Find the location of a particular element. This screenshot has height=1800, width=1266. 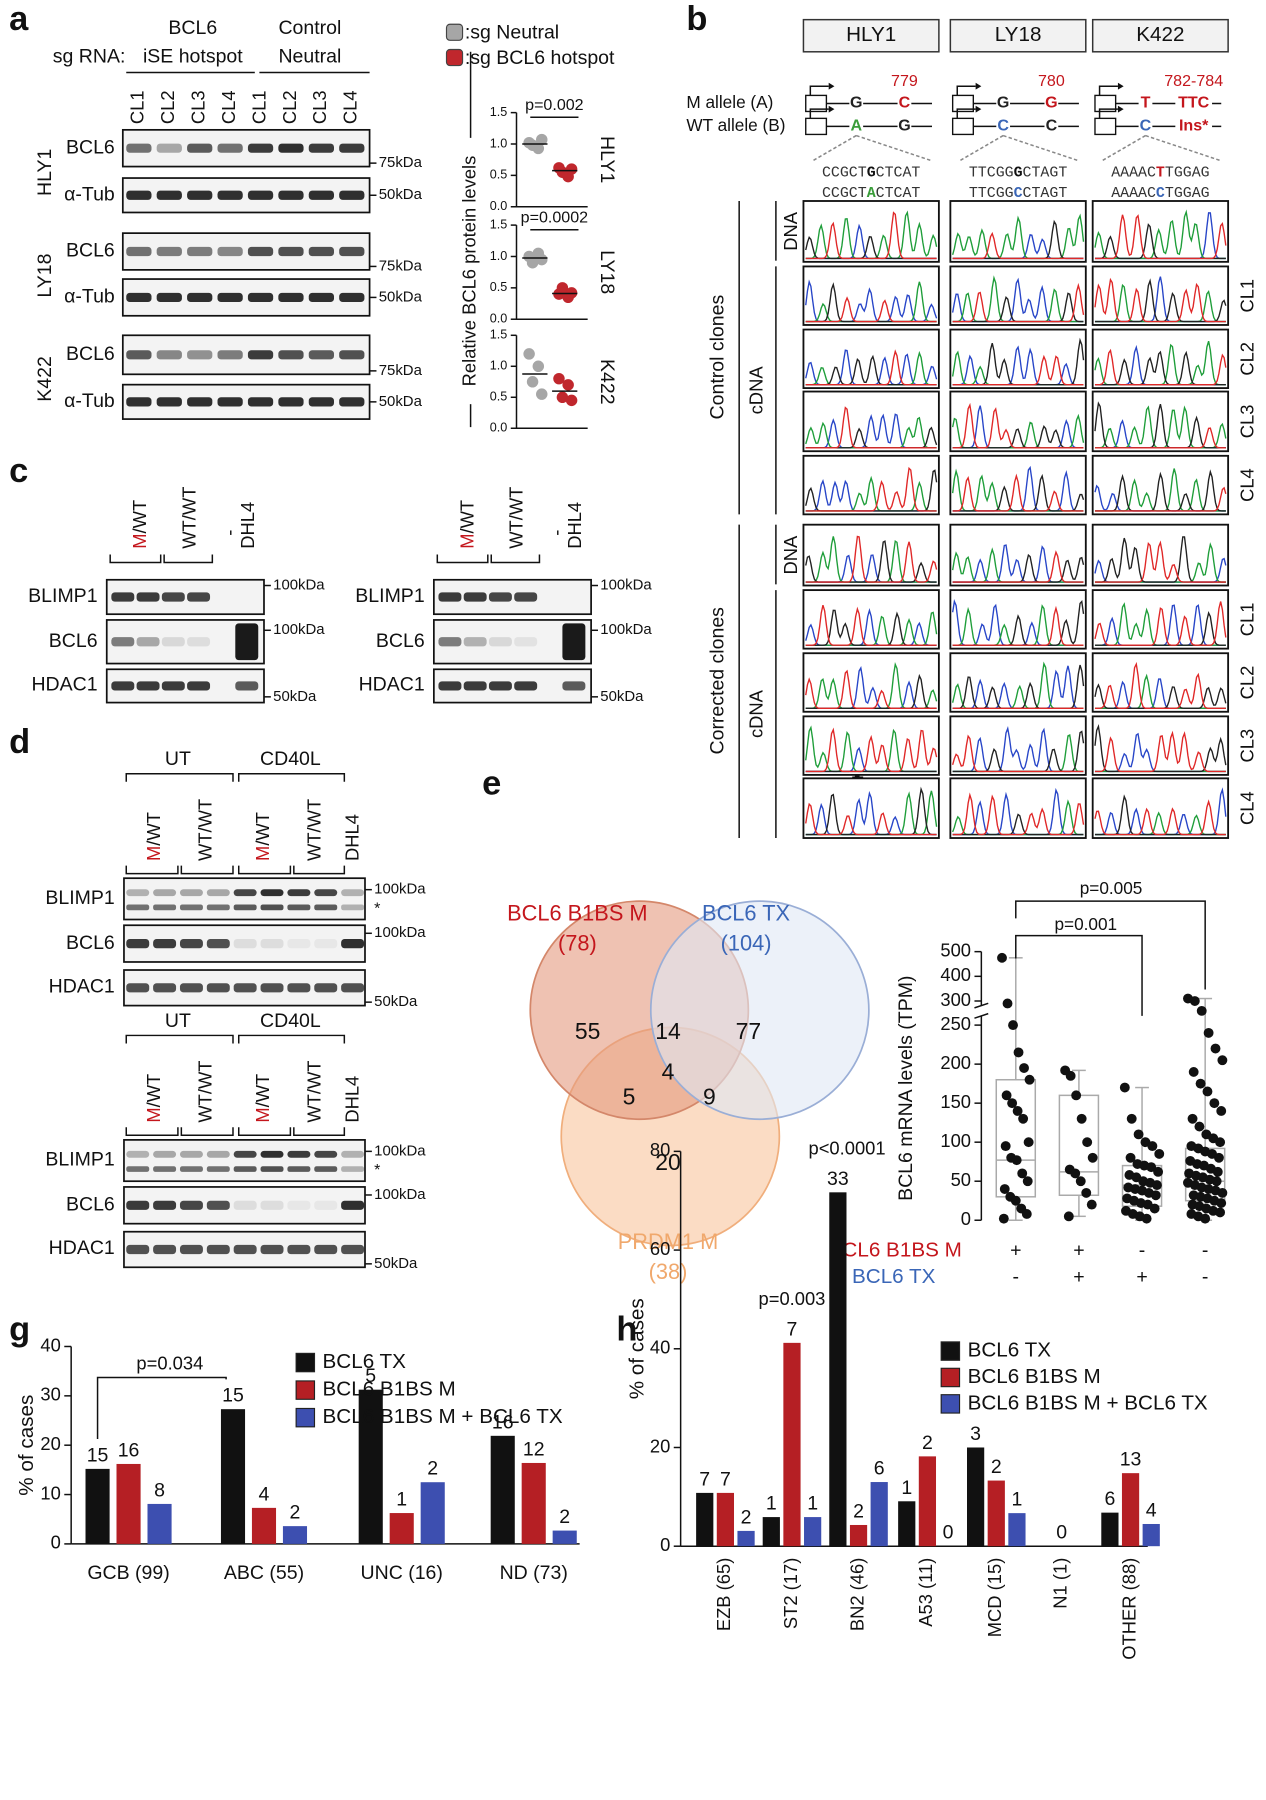

p-value: p=0.005 is located at coordinates (1111, 888).